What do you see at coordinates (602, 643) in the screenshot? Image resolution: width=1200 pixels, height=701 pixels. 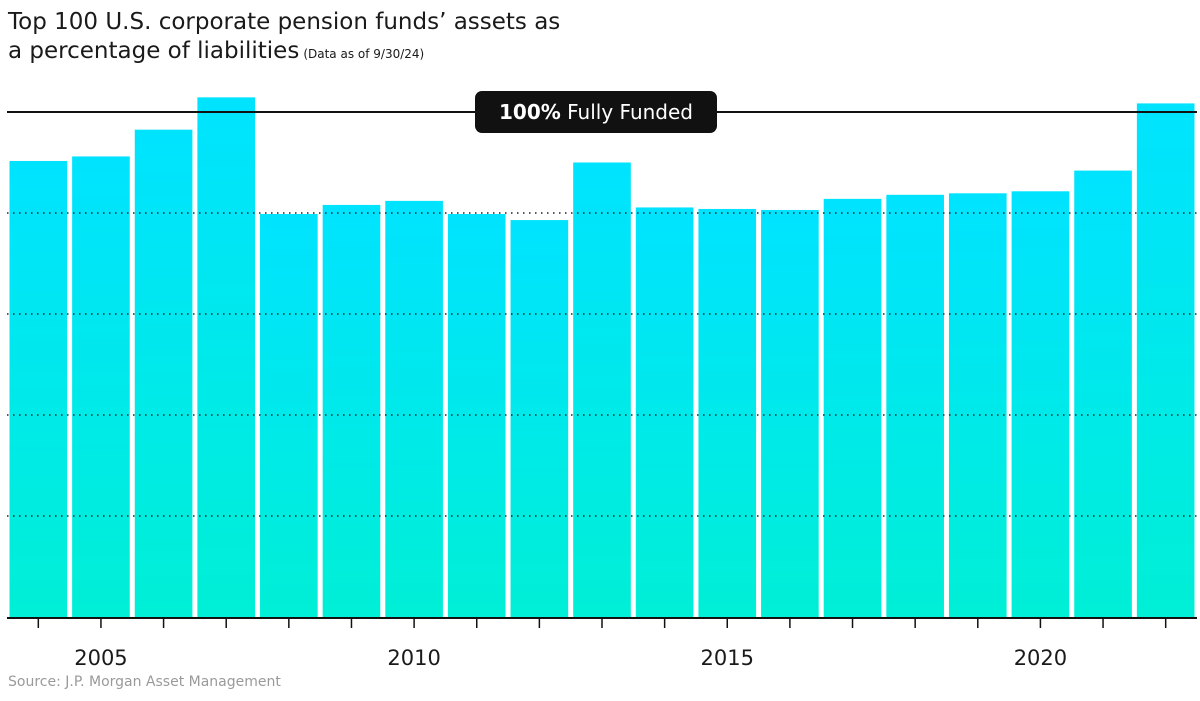 I see `x-axis: 2005 2010 2015 2020` at bounding box center [602, 643].